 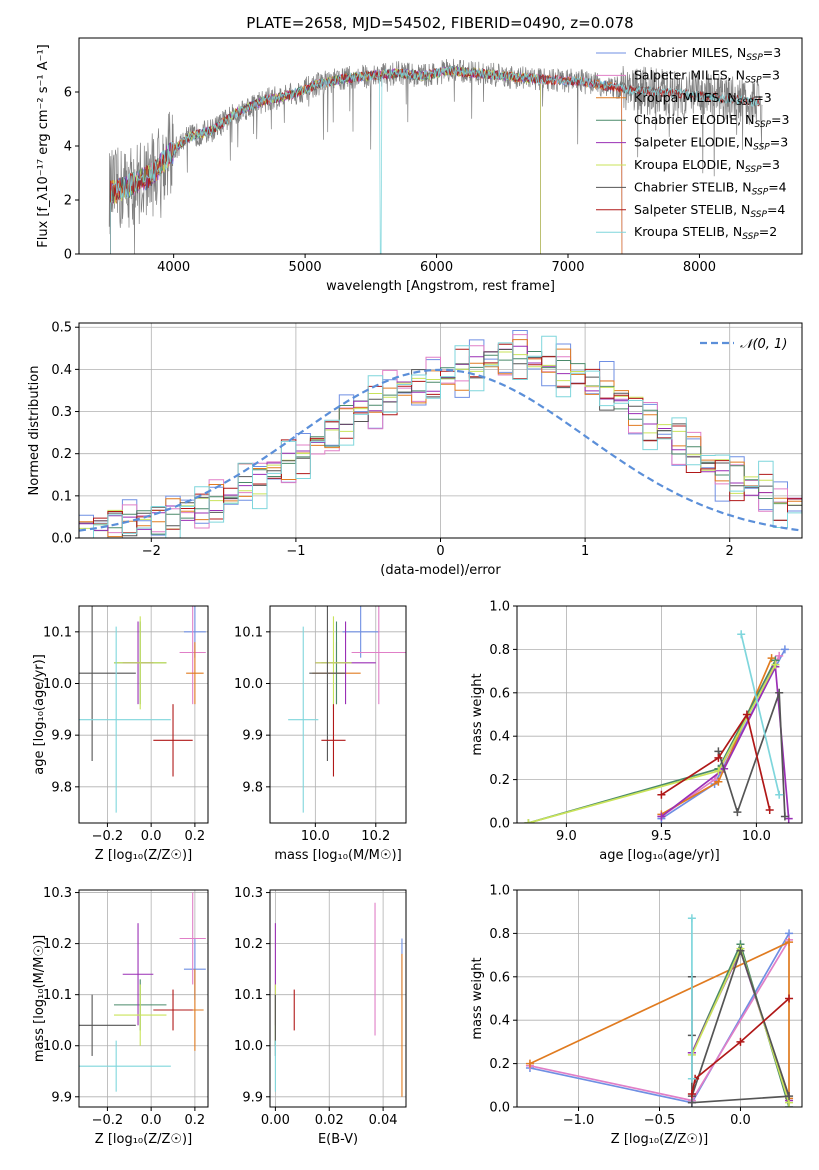 I want to click on y-tick-label: 0, so click(x=68, y=255).